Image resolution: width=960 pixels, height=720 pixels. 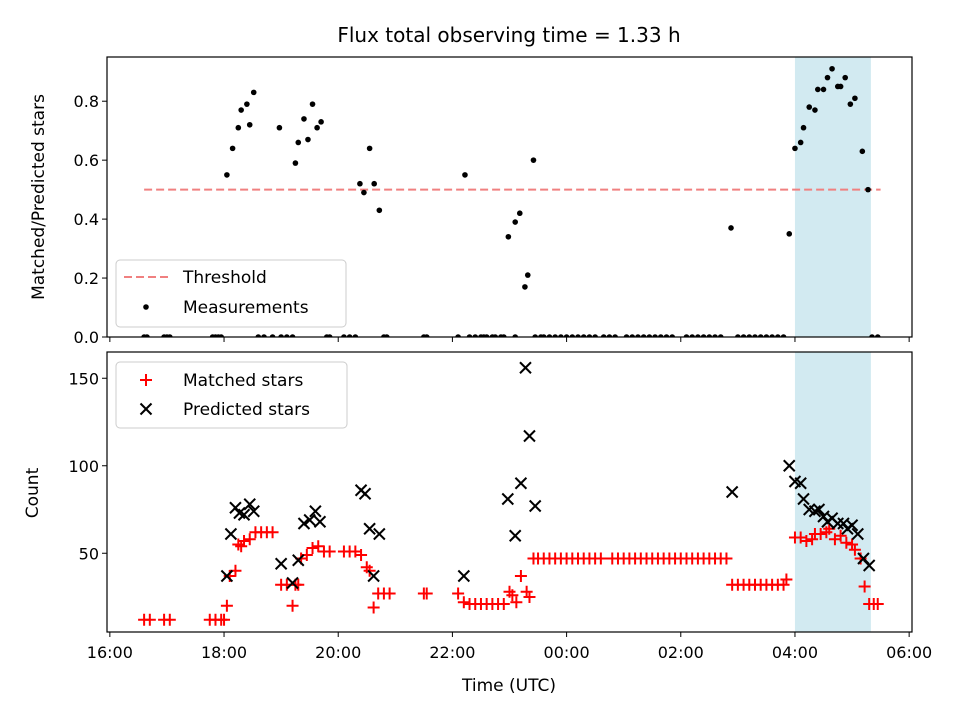 What do you see at coordinates (452, 652) in the screenshot?
I see `x-tick-label: 22:00` at bounding box center [452, 652].